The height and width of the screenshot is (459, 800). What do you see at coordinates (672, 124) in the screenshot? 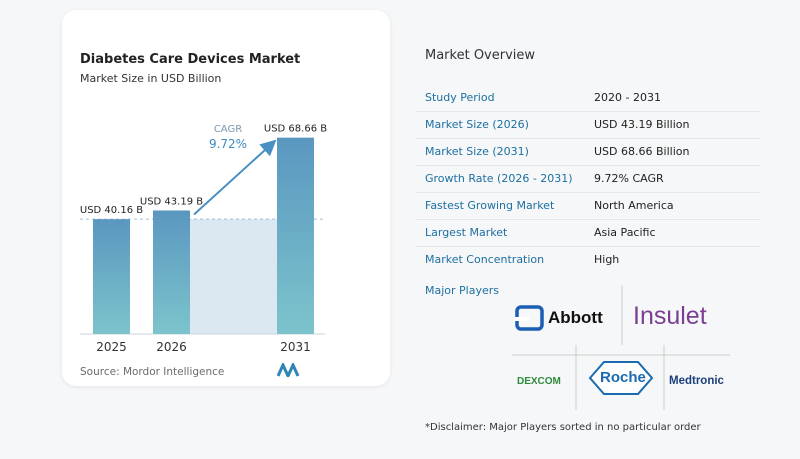
I see `row-value: USD 43.19 Billion` at bounding box center [672, 124].